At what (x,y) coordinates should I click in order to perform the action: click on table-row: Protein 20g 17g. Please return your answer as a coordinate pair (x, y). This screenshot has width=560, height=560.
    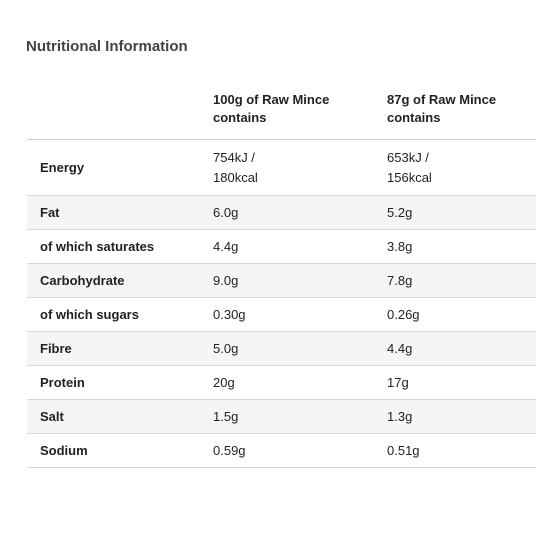
    Looking at the image, I should click on (281, 382).